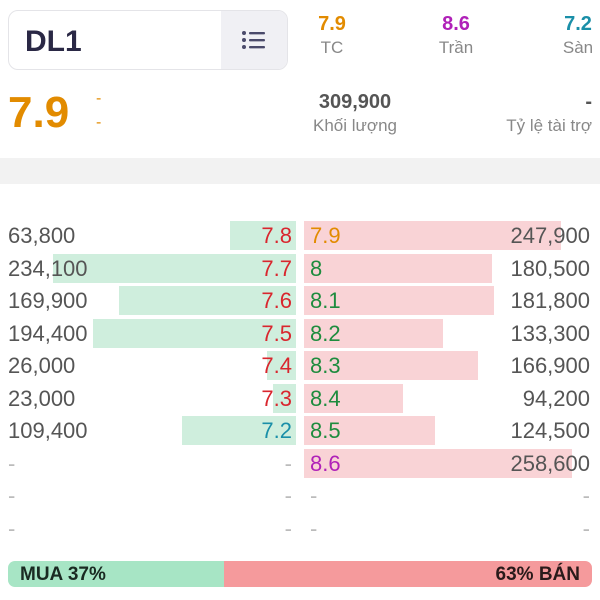 This screenshot has width=600, height=600. What do you see at coordinates (276, 333) in the screenshot?
I see `bid-price: 7.5` at bounding box center [276, 333].